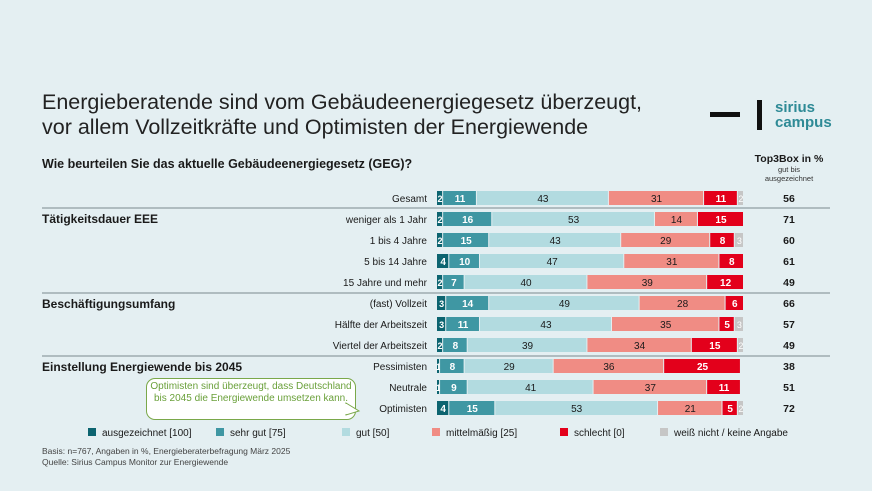  Describe the element at coordinates (640, 346) in the screenshot. I see `data-label: 34` at that location.